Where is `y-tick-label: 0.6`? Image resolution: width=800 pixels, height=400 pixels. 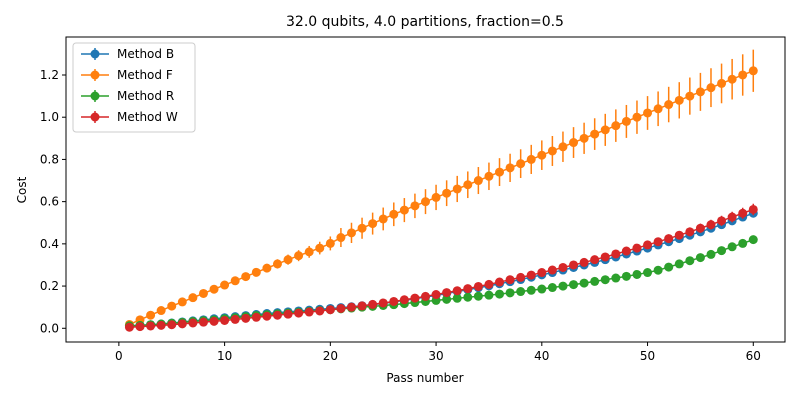 y-tick-label: 0.6 is located at coordinates (49, 202).